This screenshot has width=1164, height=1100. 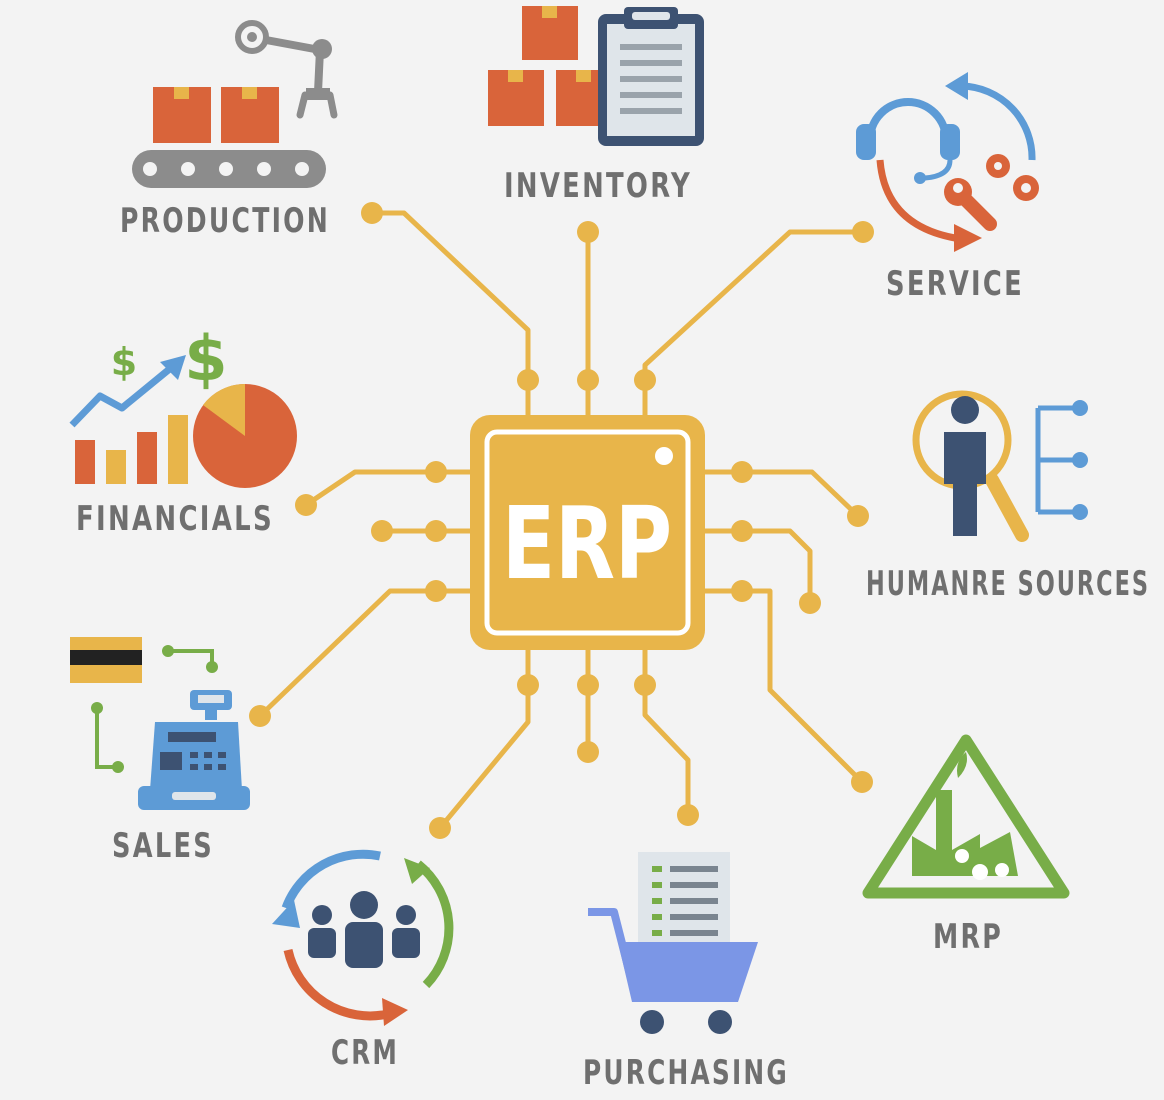 I want to click on module-financials: $ $ FINANCIALS, so click(x=183, y=430).